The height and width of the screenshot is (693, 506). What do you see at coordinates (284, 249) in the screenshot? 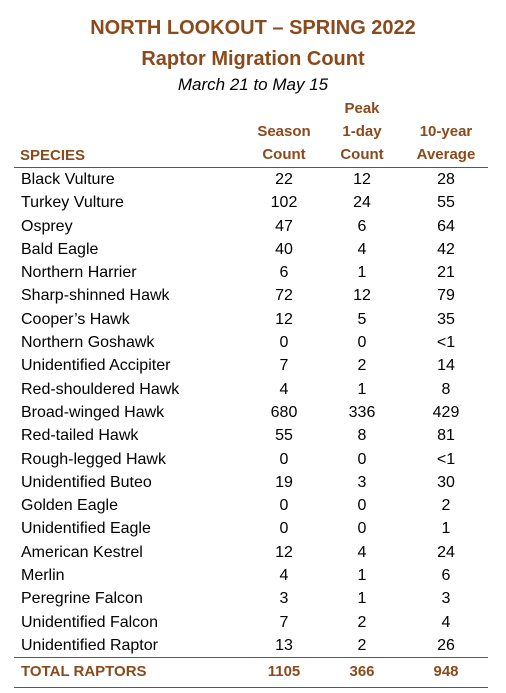
I see `season-count: 40` at bounding box center [284, 249].